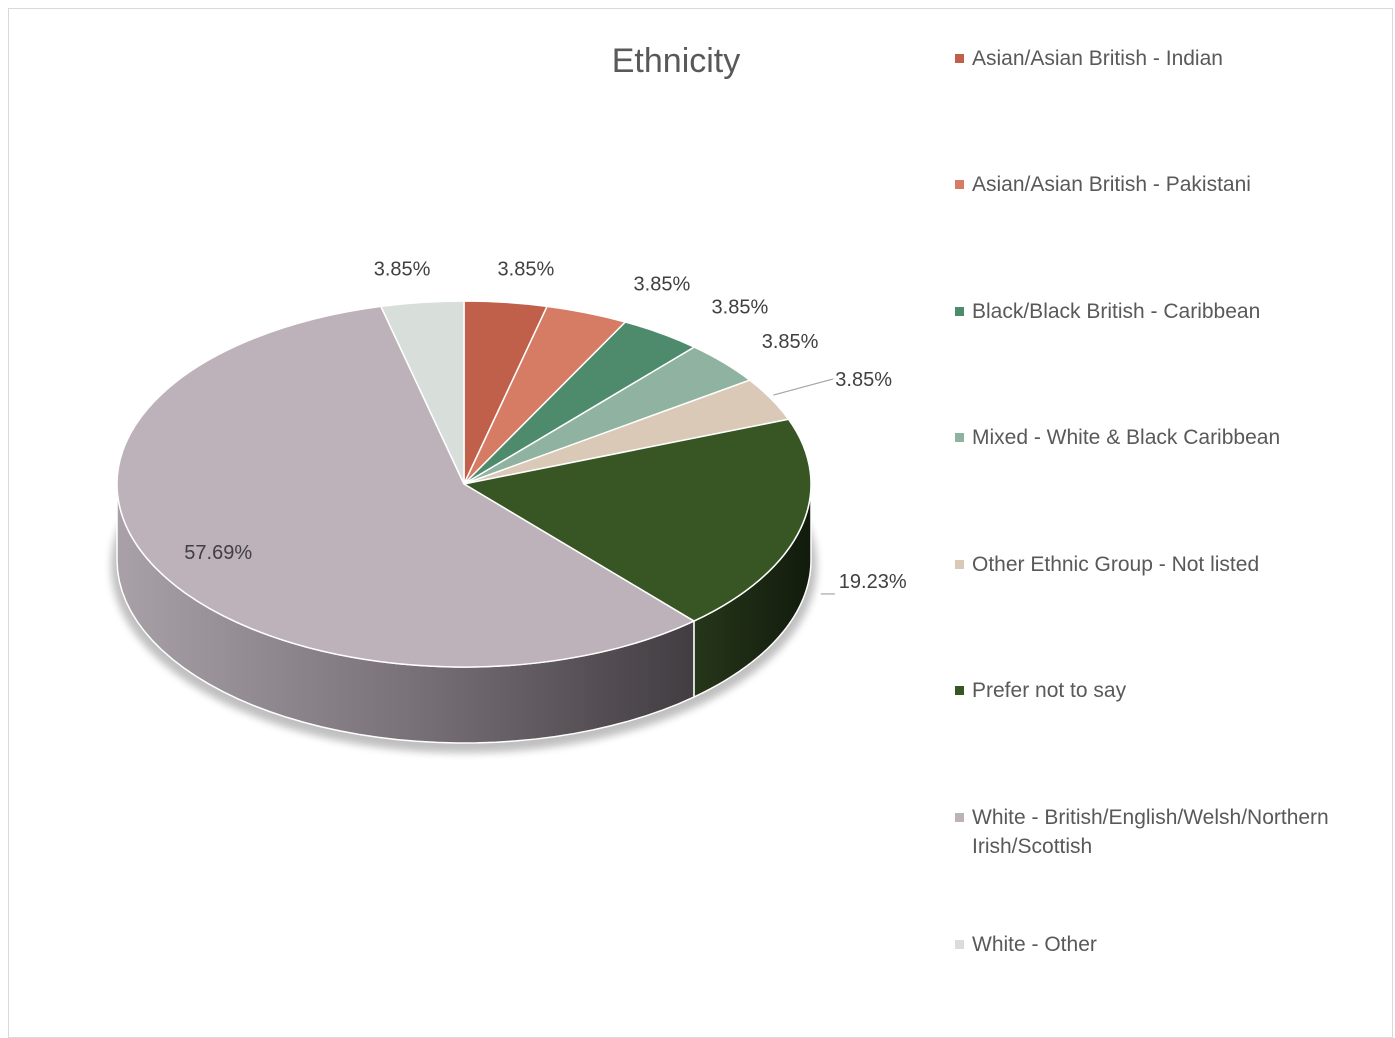 The height and width of the screenshot is (1038, 1395). What do you see at coordinates (873, 582) in the screenshot?
I see `data-label-5: 19.23%` at bounding box center [873, 582].